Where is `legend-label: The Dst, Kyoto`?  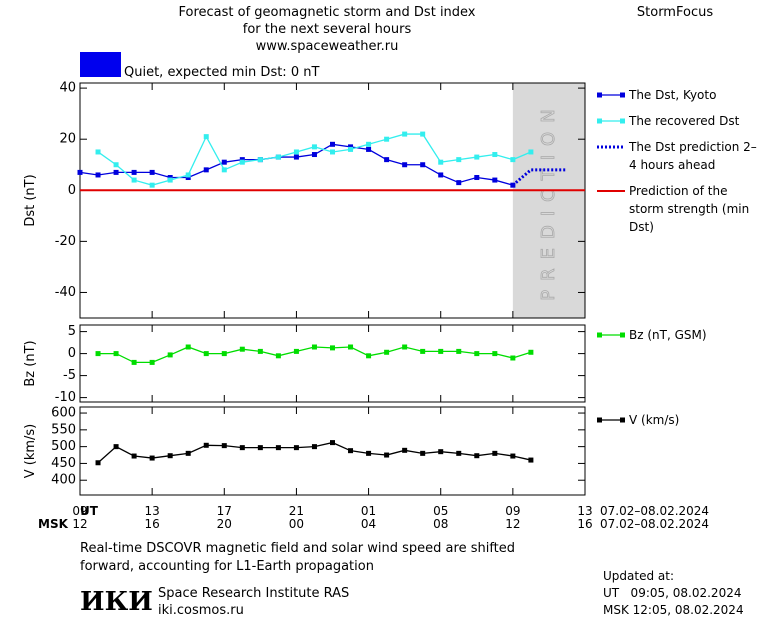 legend-label: The Dst, Kyoto is located at coordinates (673, 95).